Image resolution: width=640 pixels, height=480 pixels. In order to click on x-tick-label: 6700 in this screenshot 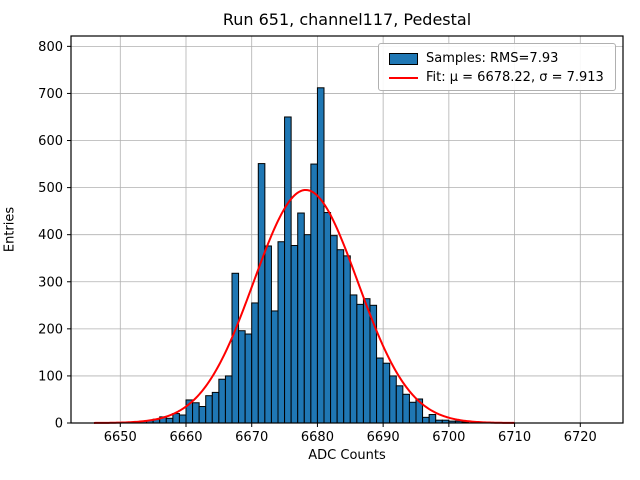, I will do `click(448, 437)`.